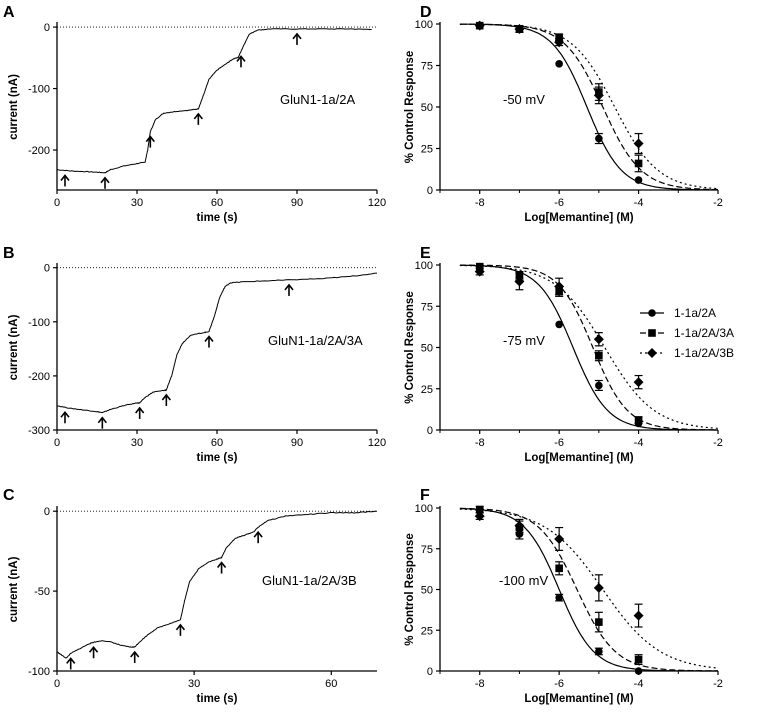 The image size is (773, 712). What do you see at coordinates (426, 12) in the screenshot?
I see `panel-letter: D` at bounding box center [426, 12].